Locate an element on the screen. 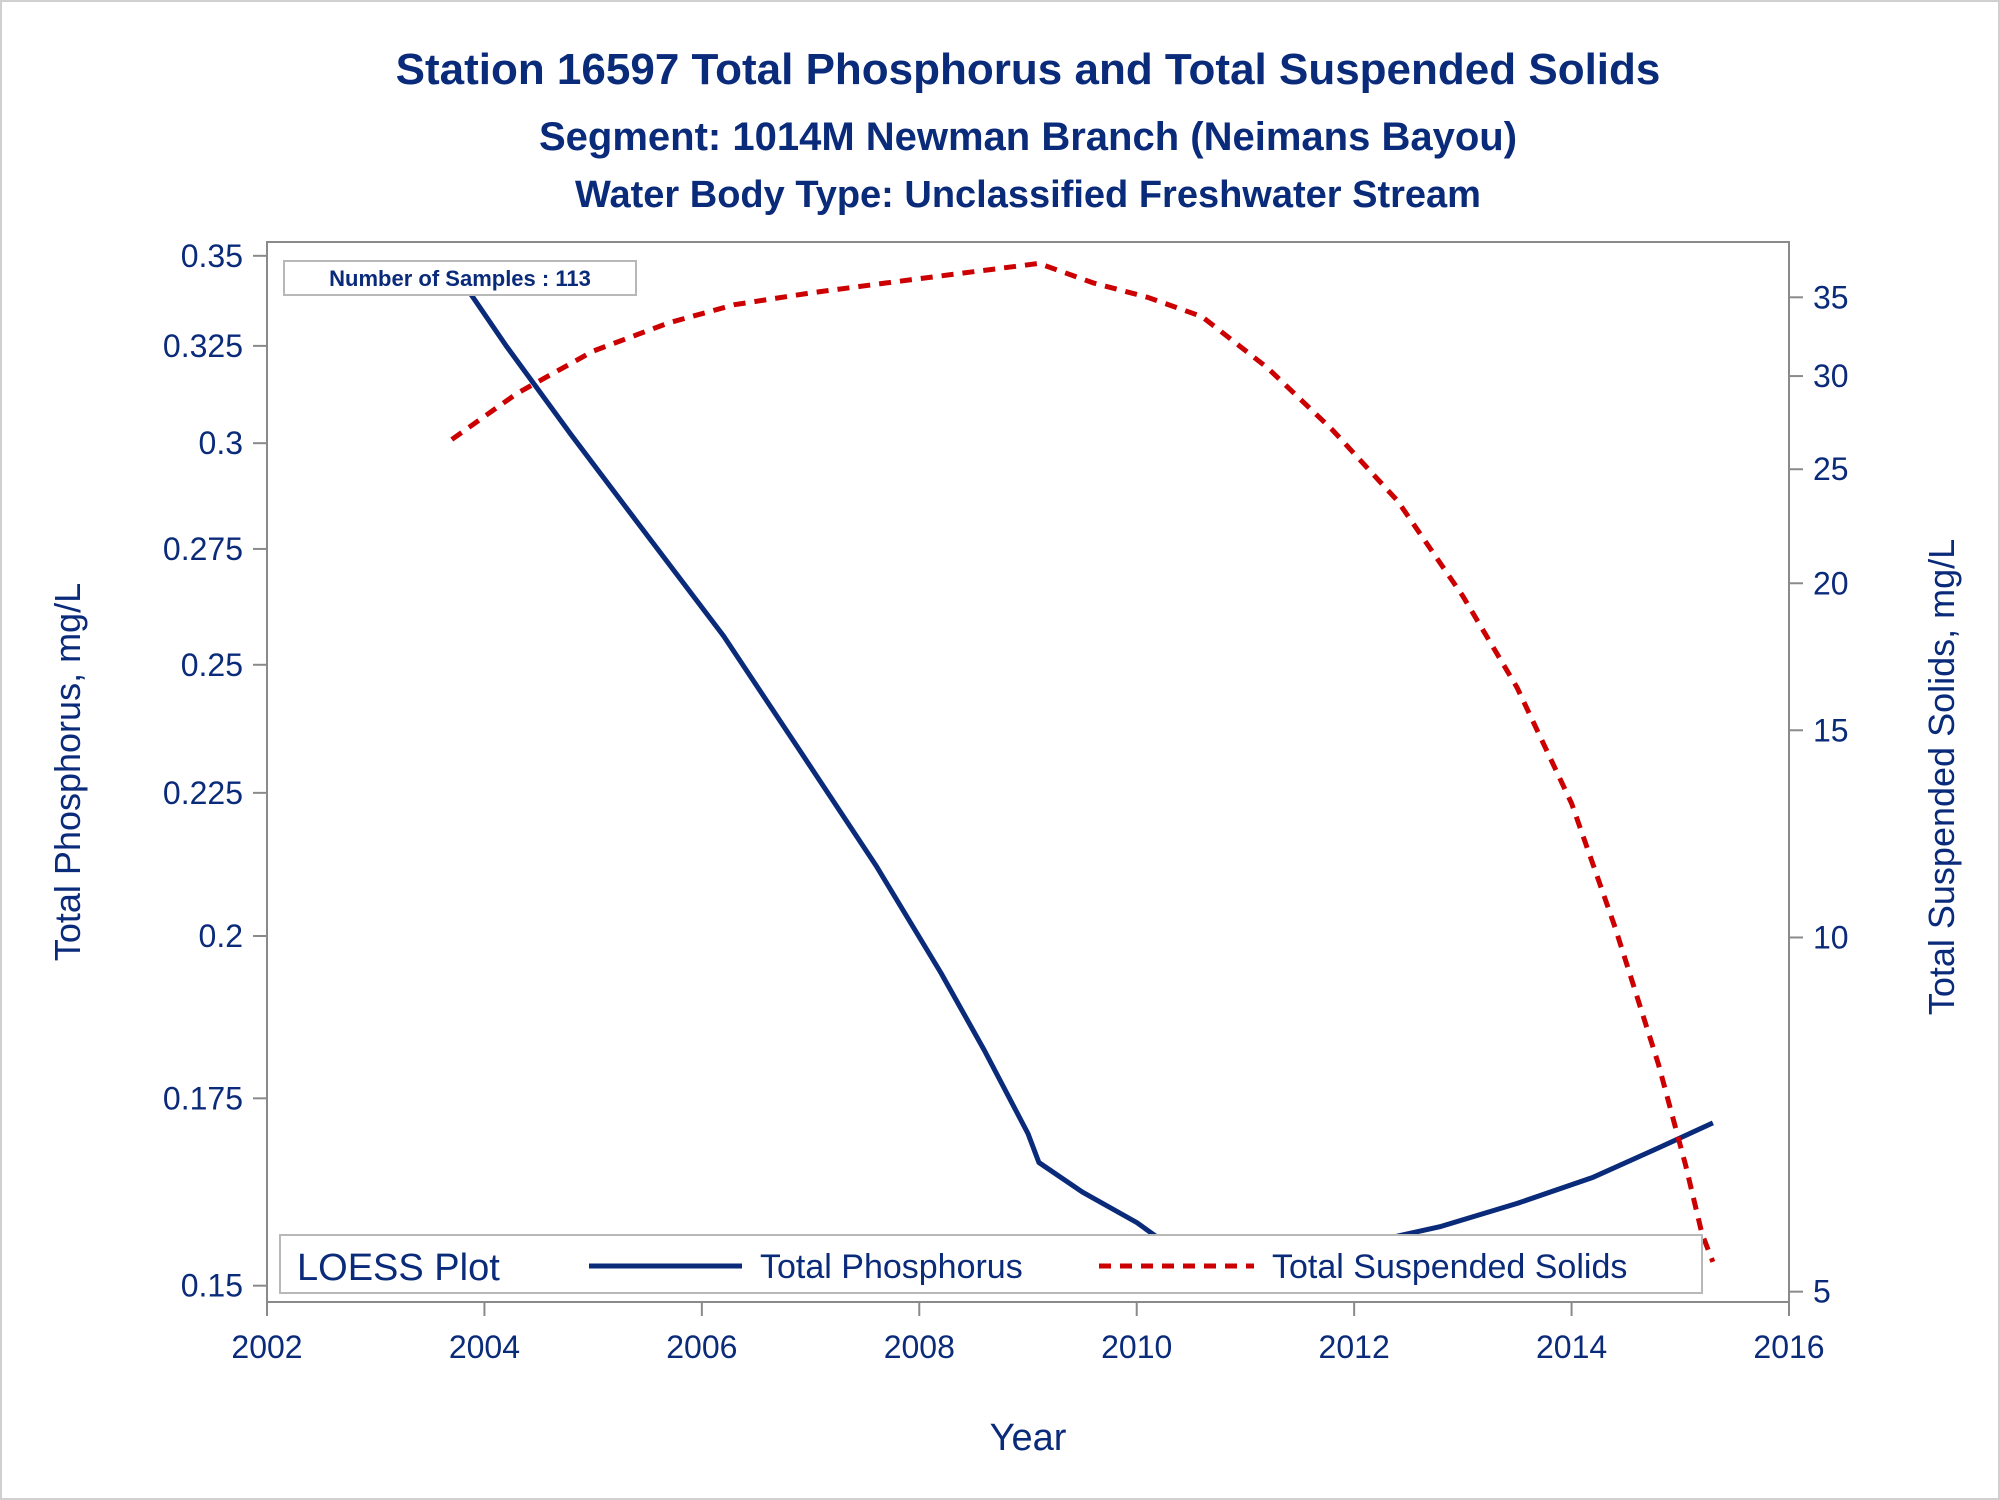 Image resolution: width=2000 pixels, height=1500 pixels. samples-inset-text: Number of Samples : 113 is located at coordinates (460, 278).